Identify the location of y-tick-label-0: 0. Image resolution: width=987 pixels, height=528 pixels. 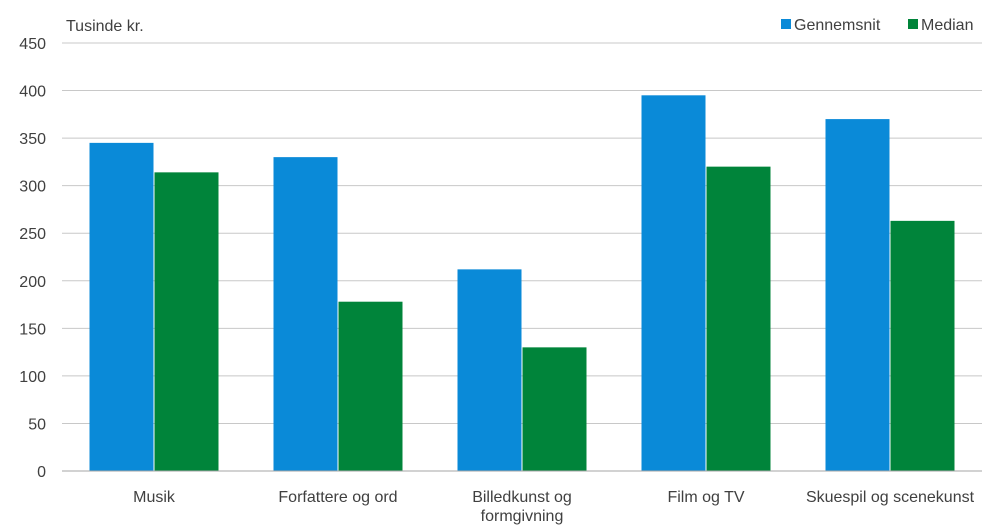
(41, 472).